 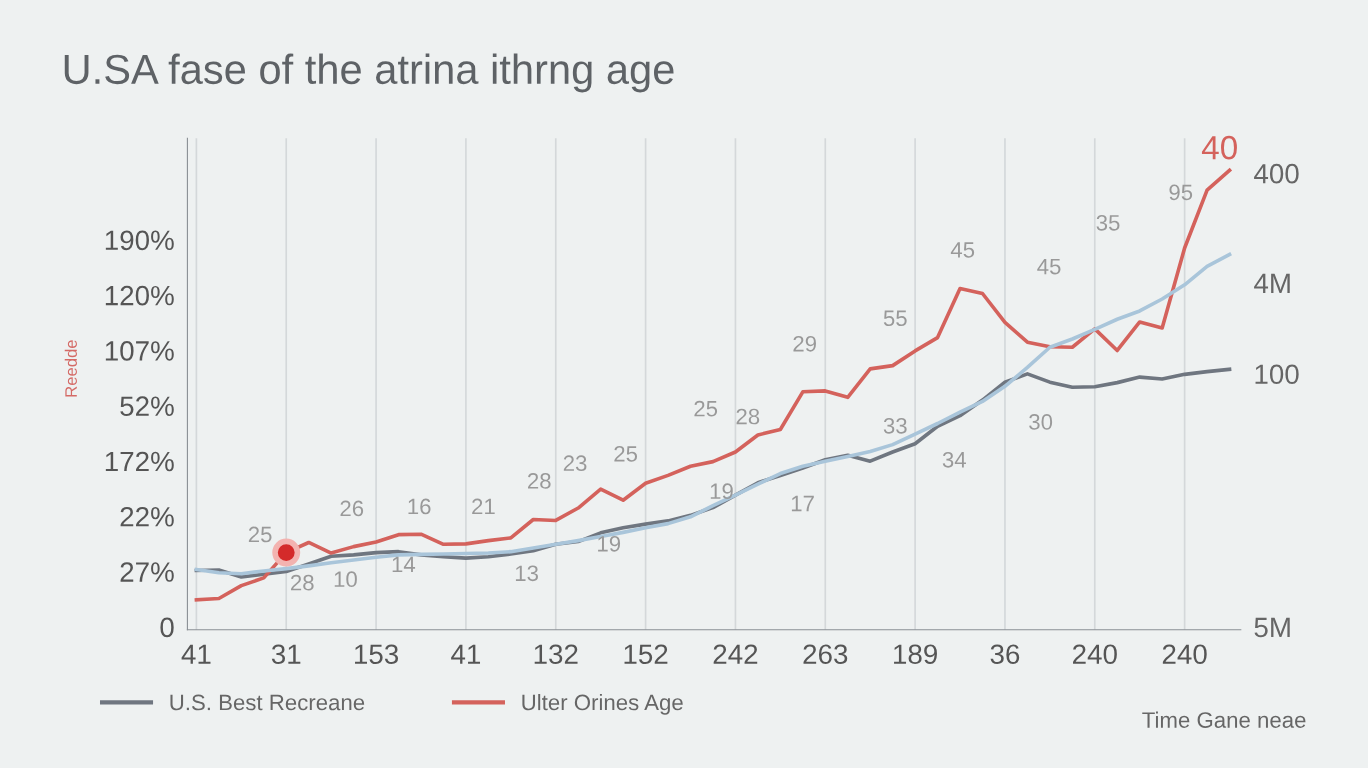 What do you see at coordinates (895, 425) in the screenshot?
I see `annotation: 33` at bounding box center [895, 425].